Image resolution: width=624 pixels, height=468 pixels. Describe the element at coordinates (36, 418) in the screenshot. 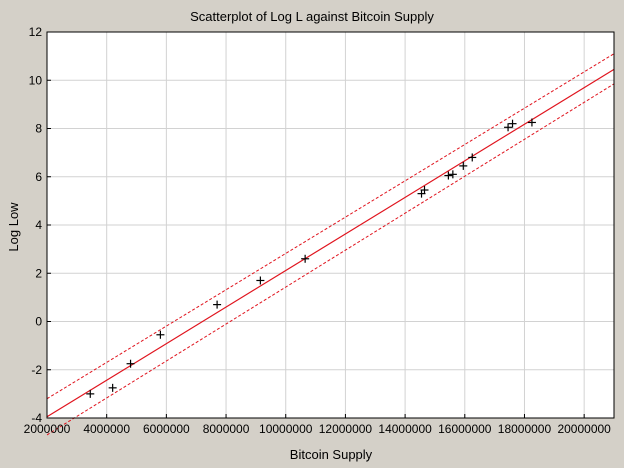

I see `y-tick-label: -4` at that location.